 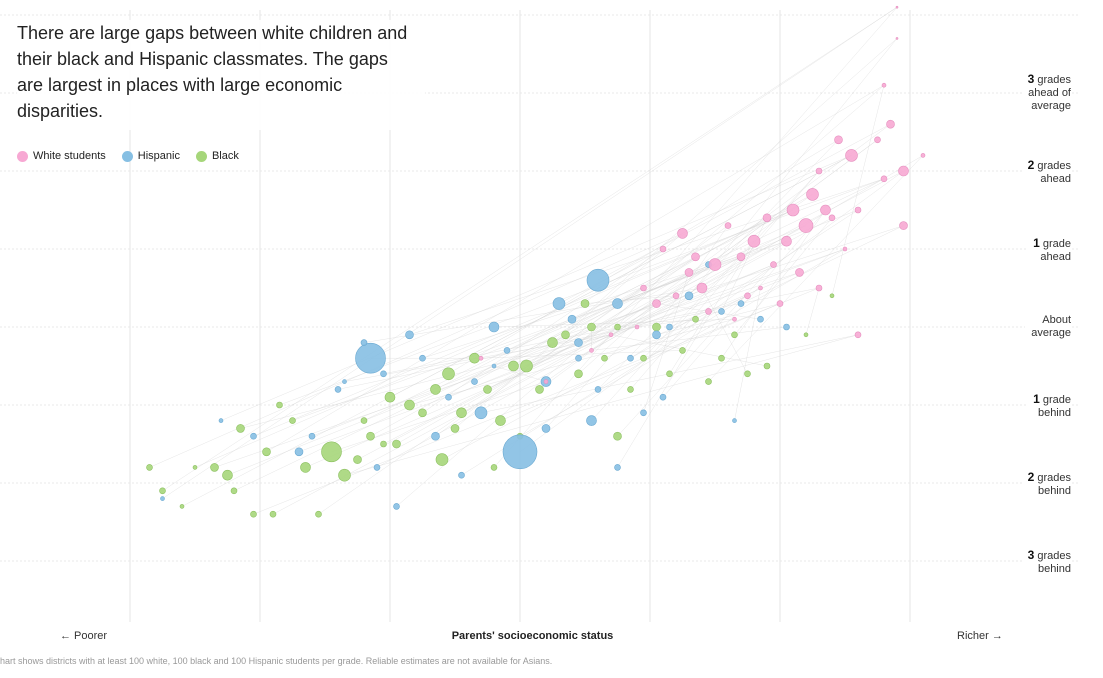 What do you see at coordinates (22, 156) in the screenshot?
I see `legend-swatch-white` at bounding box center [22, 156].